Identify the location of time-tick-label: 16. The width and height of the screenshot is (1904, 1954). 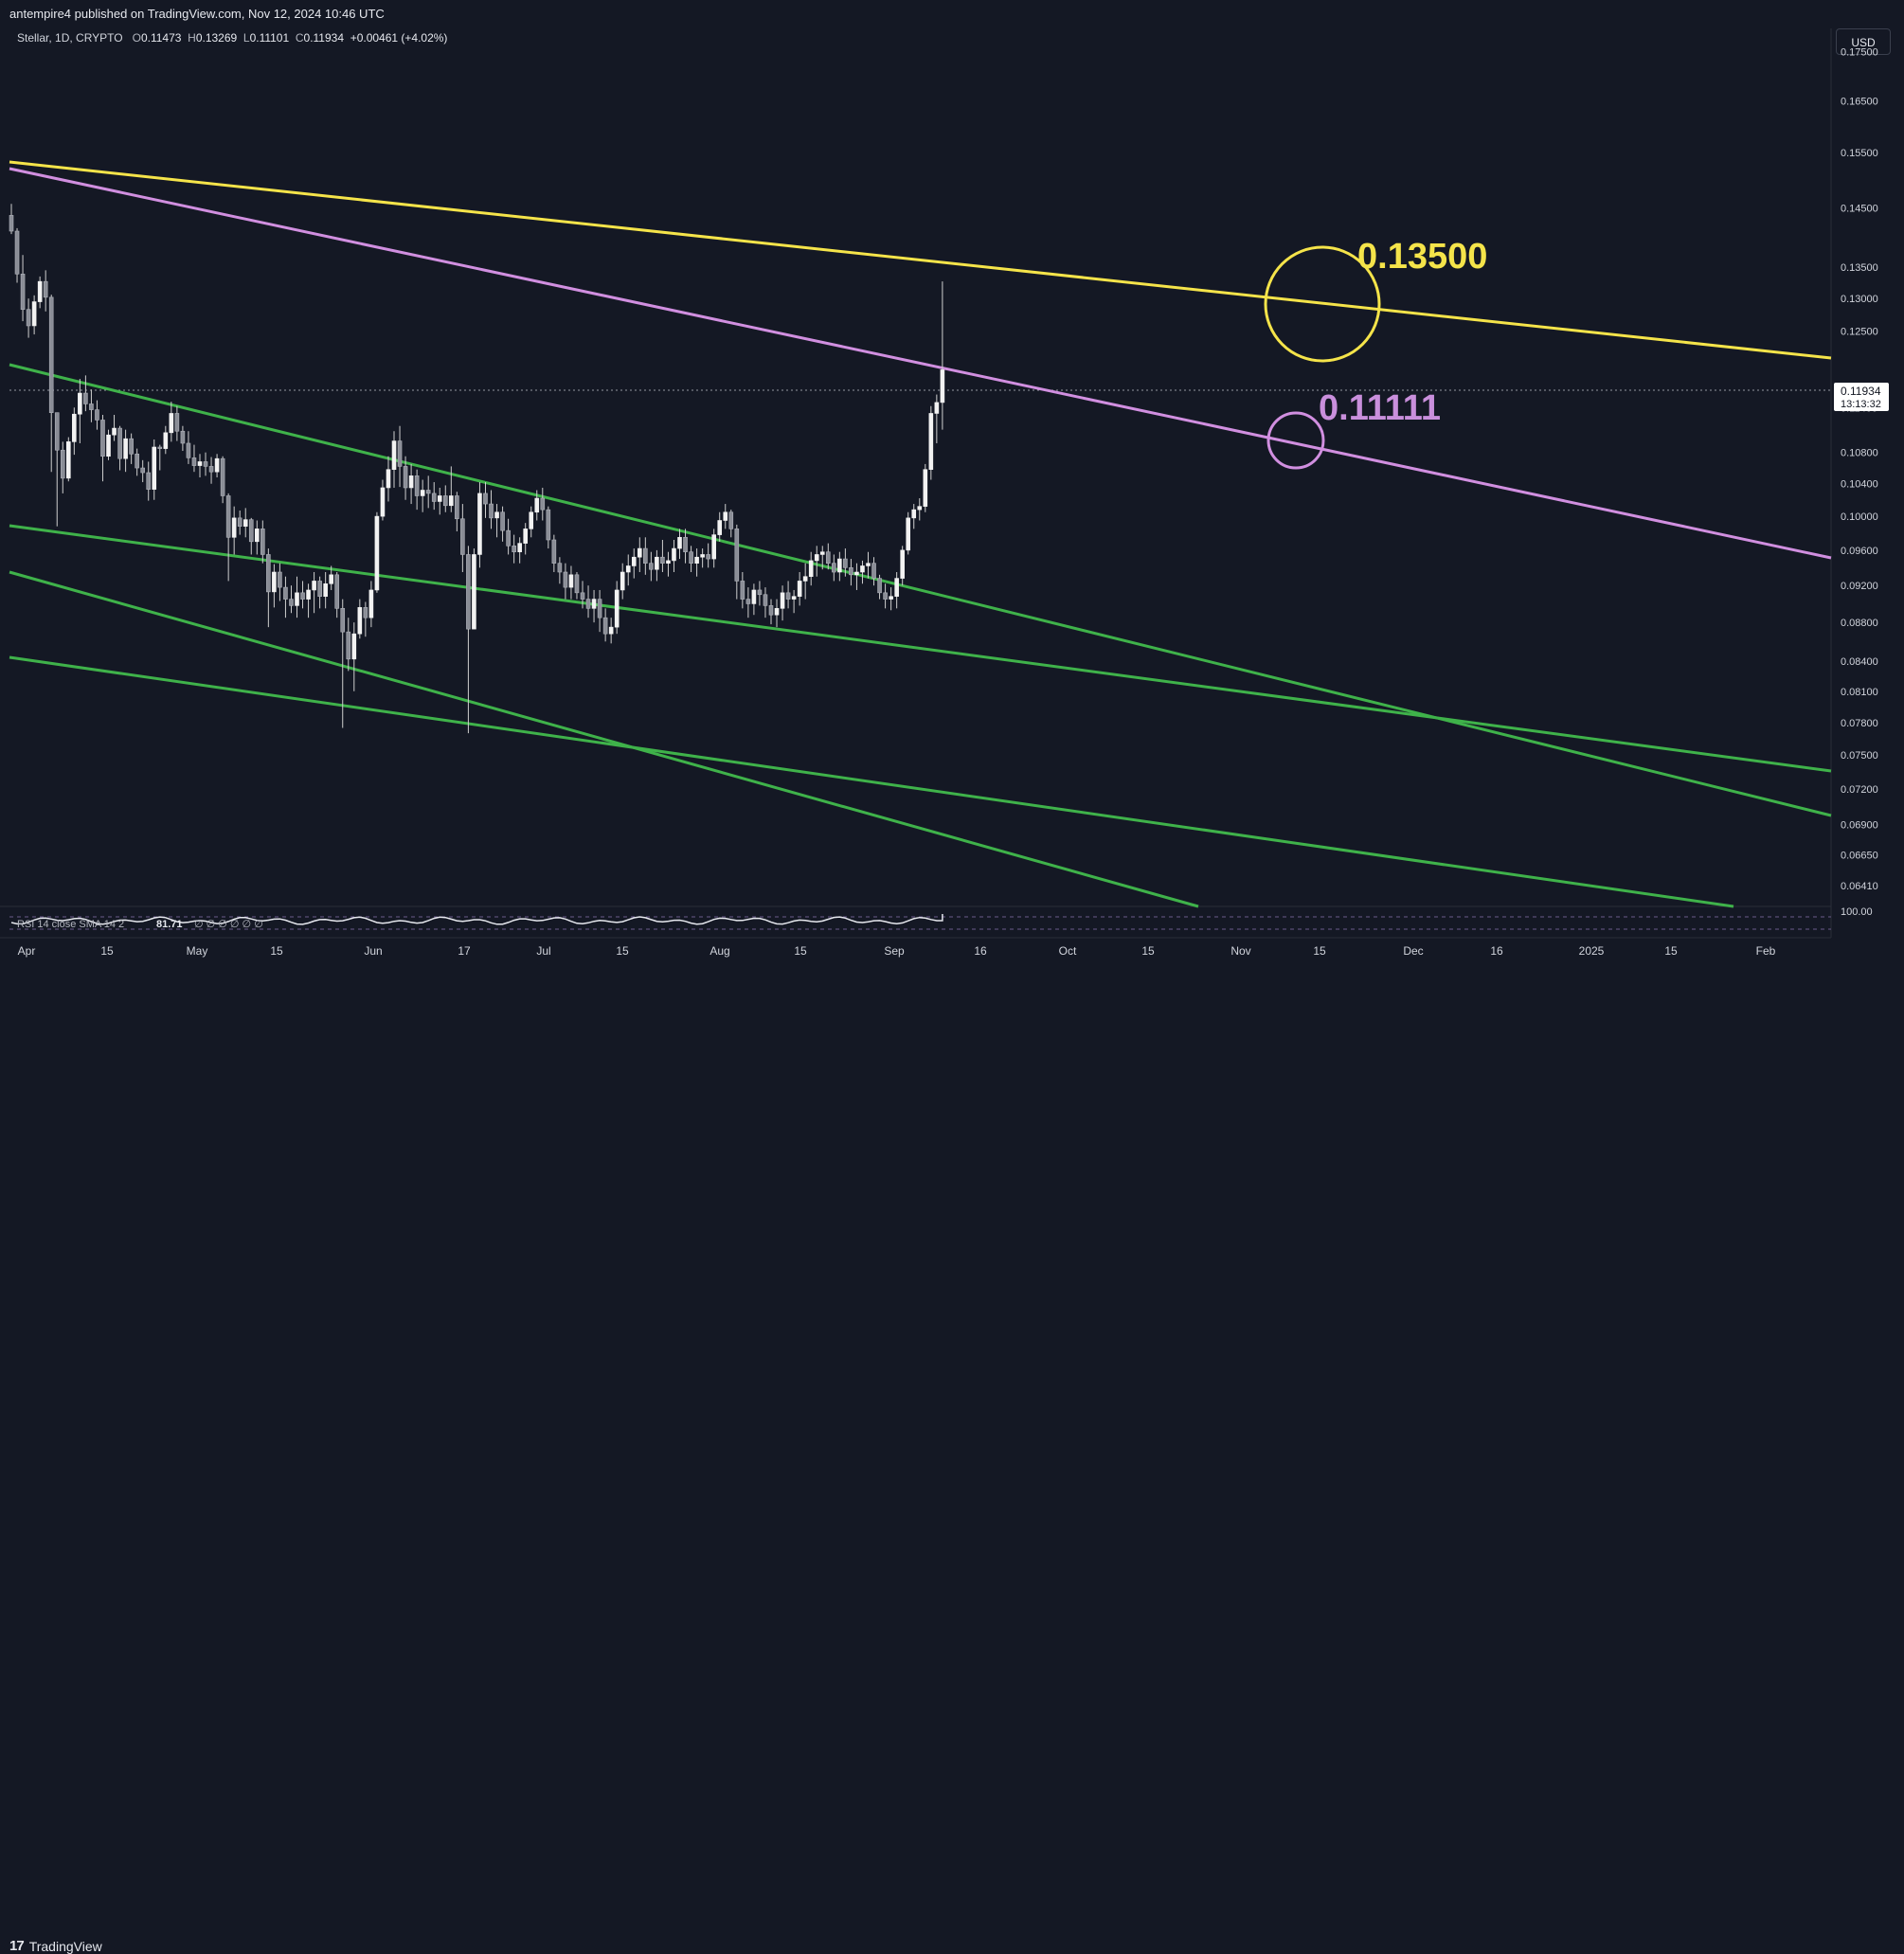
(980, 951).